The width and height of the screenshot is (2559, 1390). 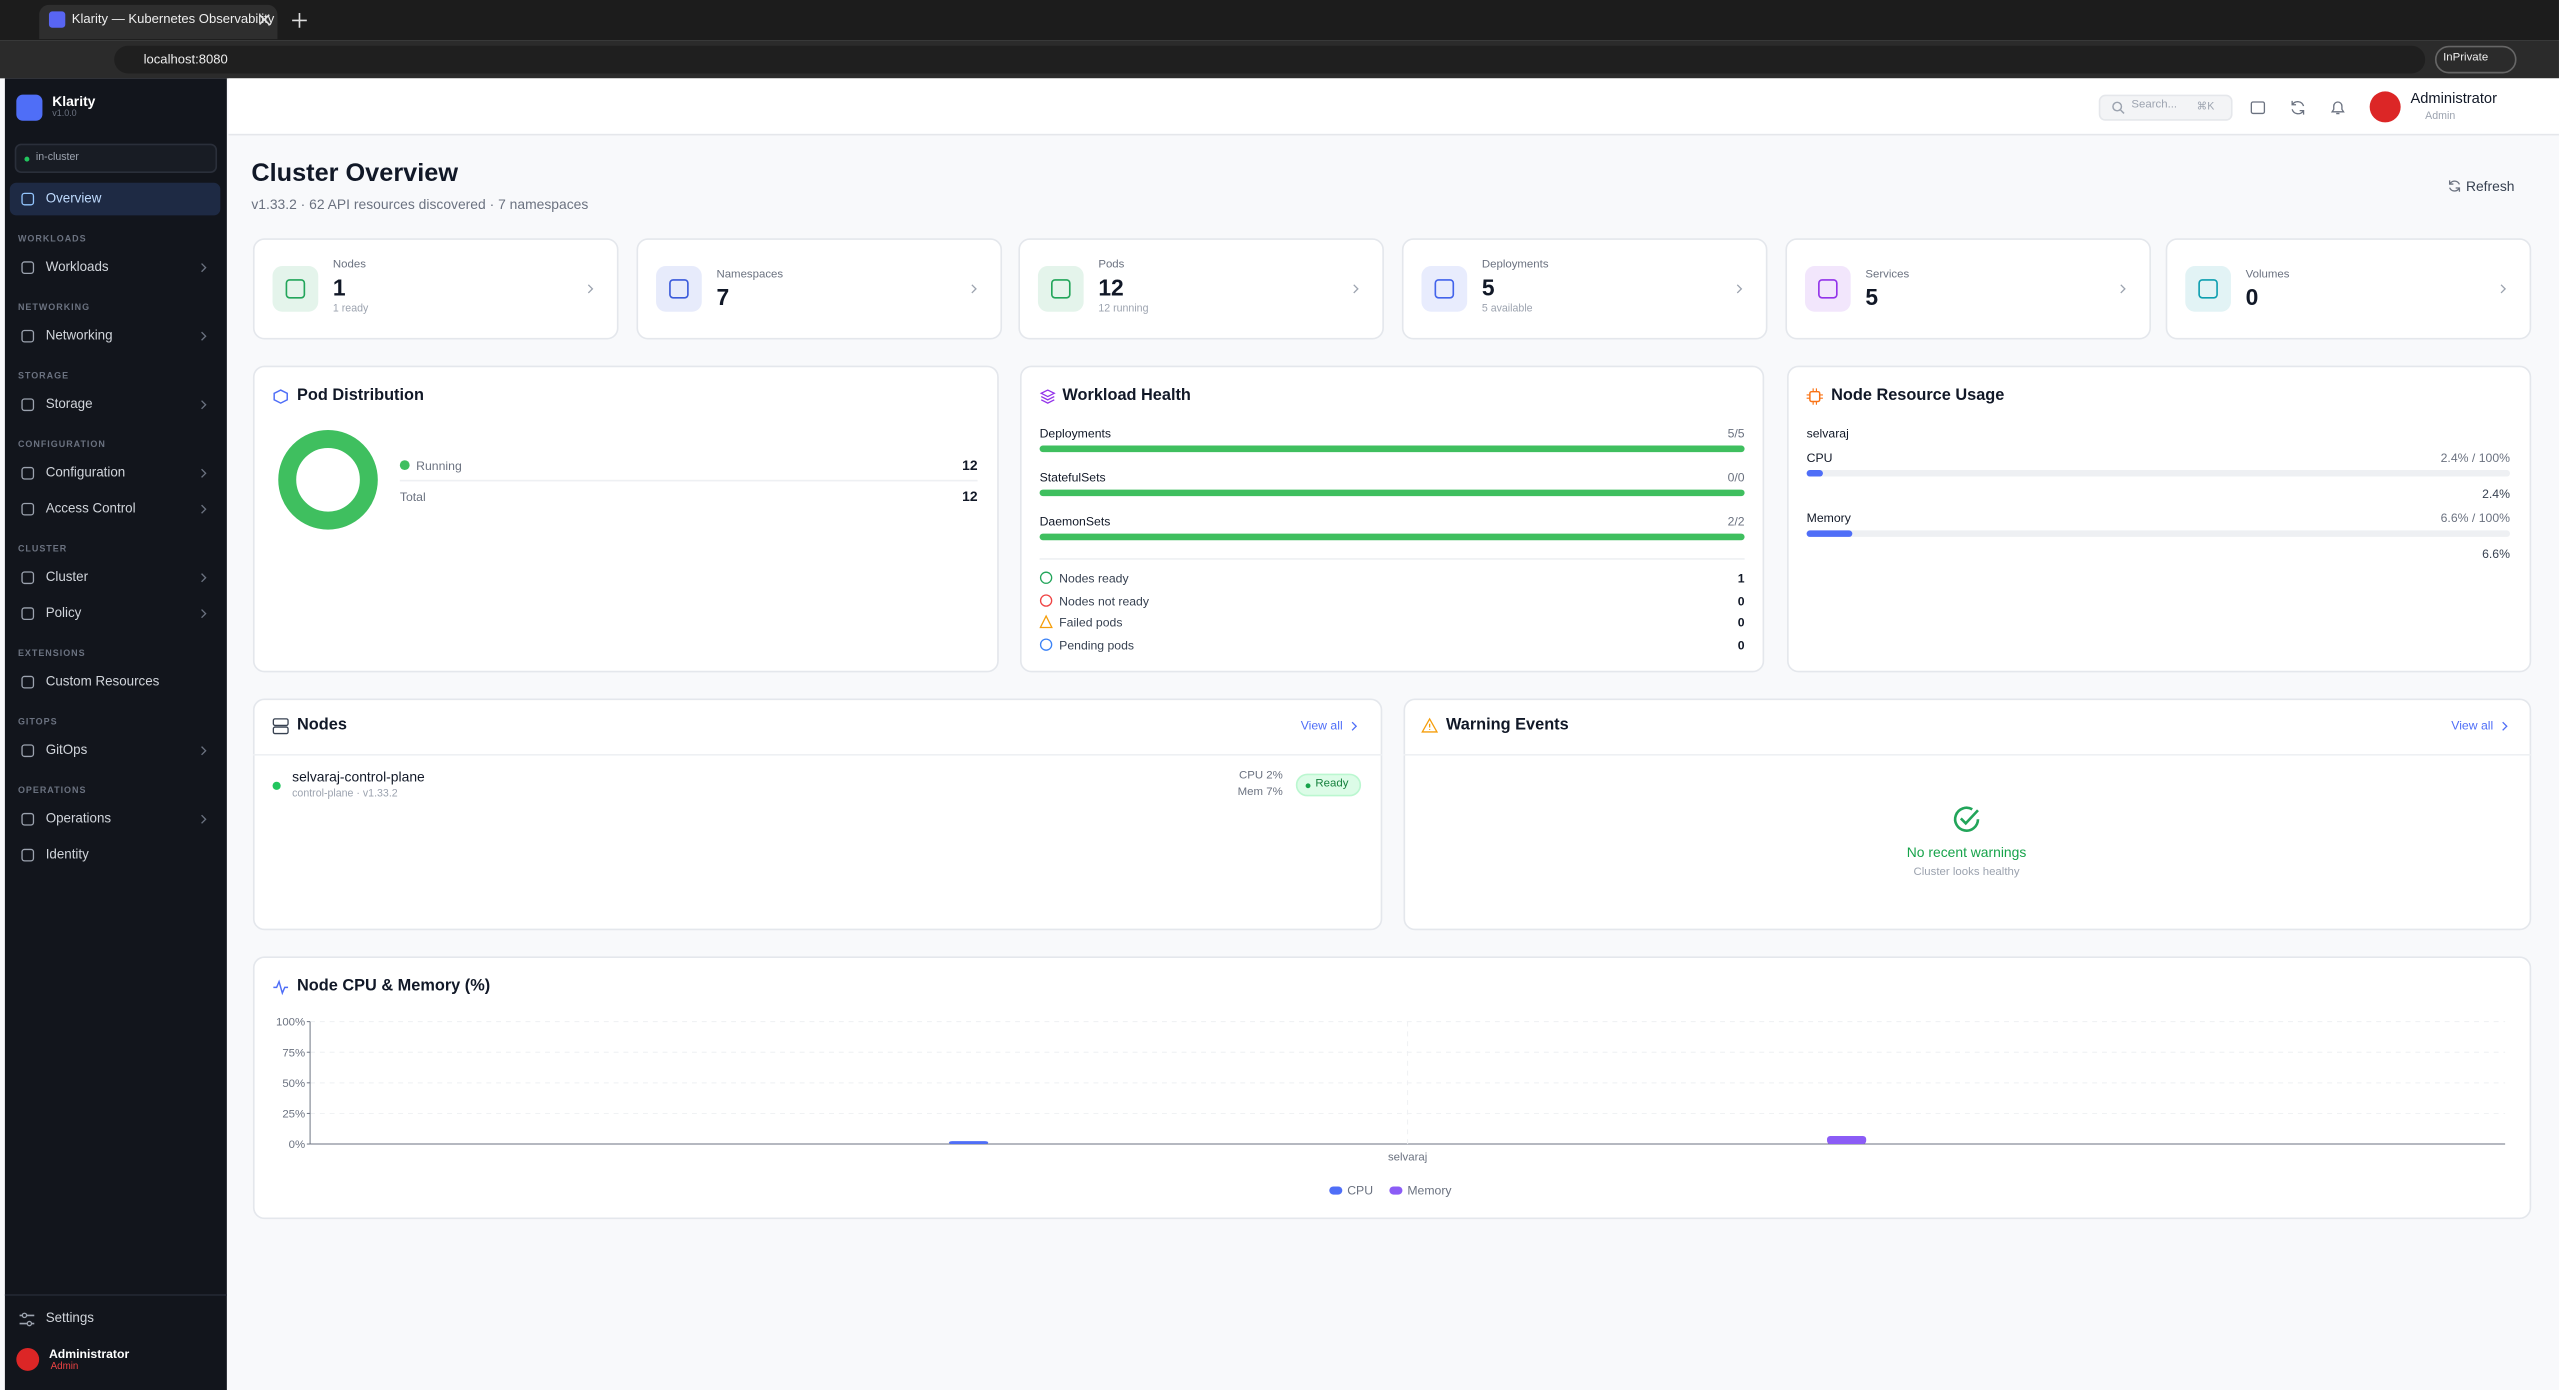 I want to click on search-icon, so click(x=2118, y=107).